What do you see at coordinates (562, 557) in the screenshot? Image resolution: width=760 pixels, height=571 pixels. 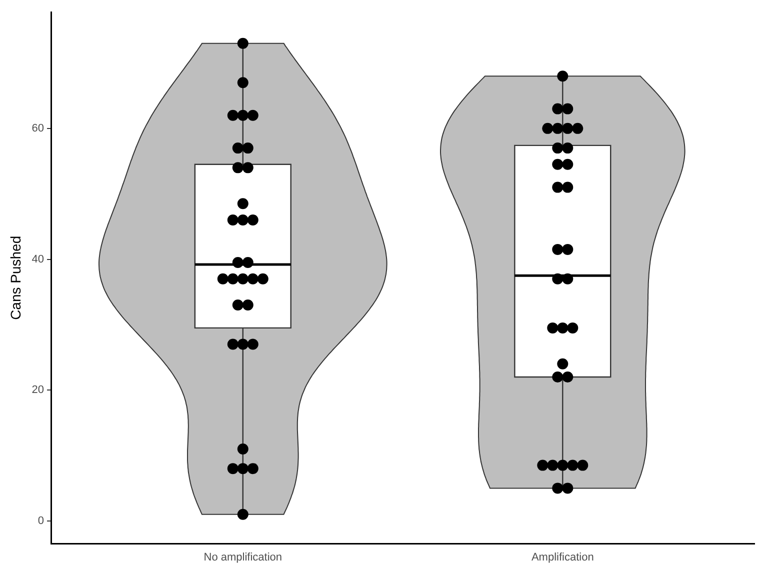 I see `x-tick-label: Amplification` at bounding box center [562, 557].